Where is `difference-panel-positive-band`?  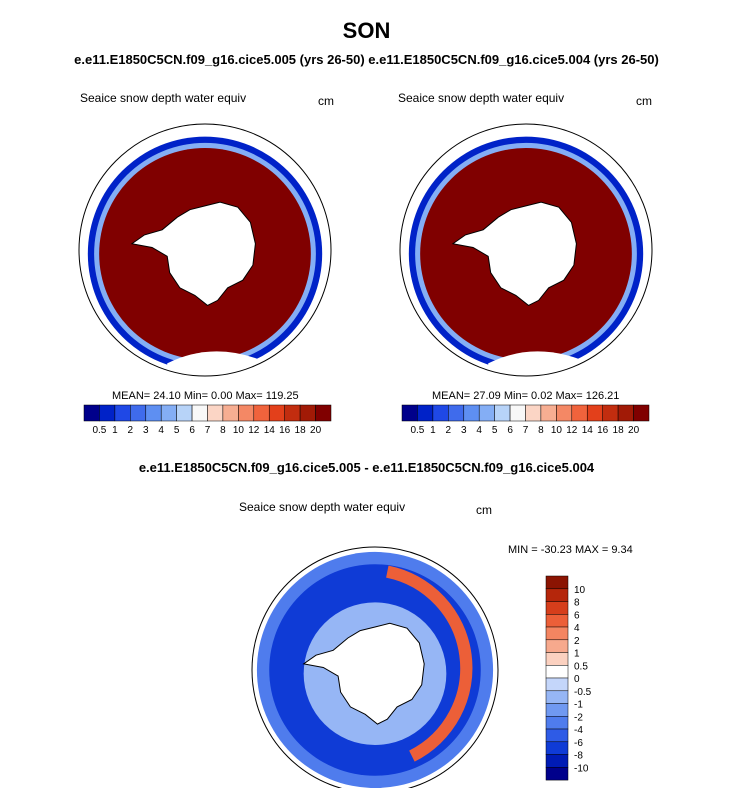 difference-panel-positive-band is located at coordinates (429, 663).